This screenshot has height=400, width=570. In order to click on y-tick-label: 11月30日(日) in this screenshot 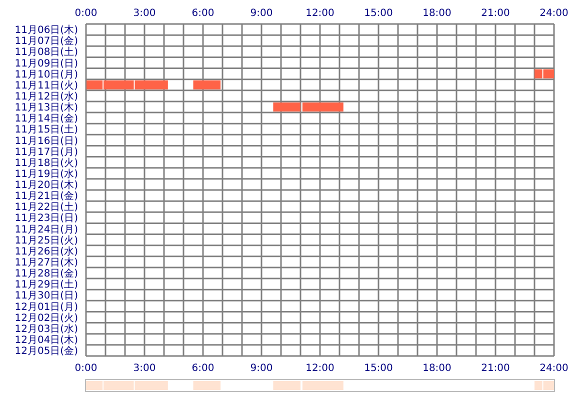, I will do `click(46, 296)`.